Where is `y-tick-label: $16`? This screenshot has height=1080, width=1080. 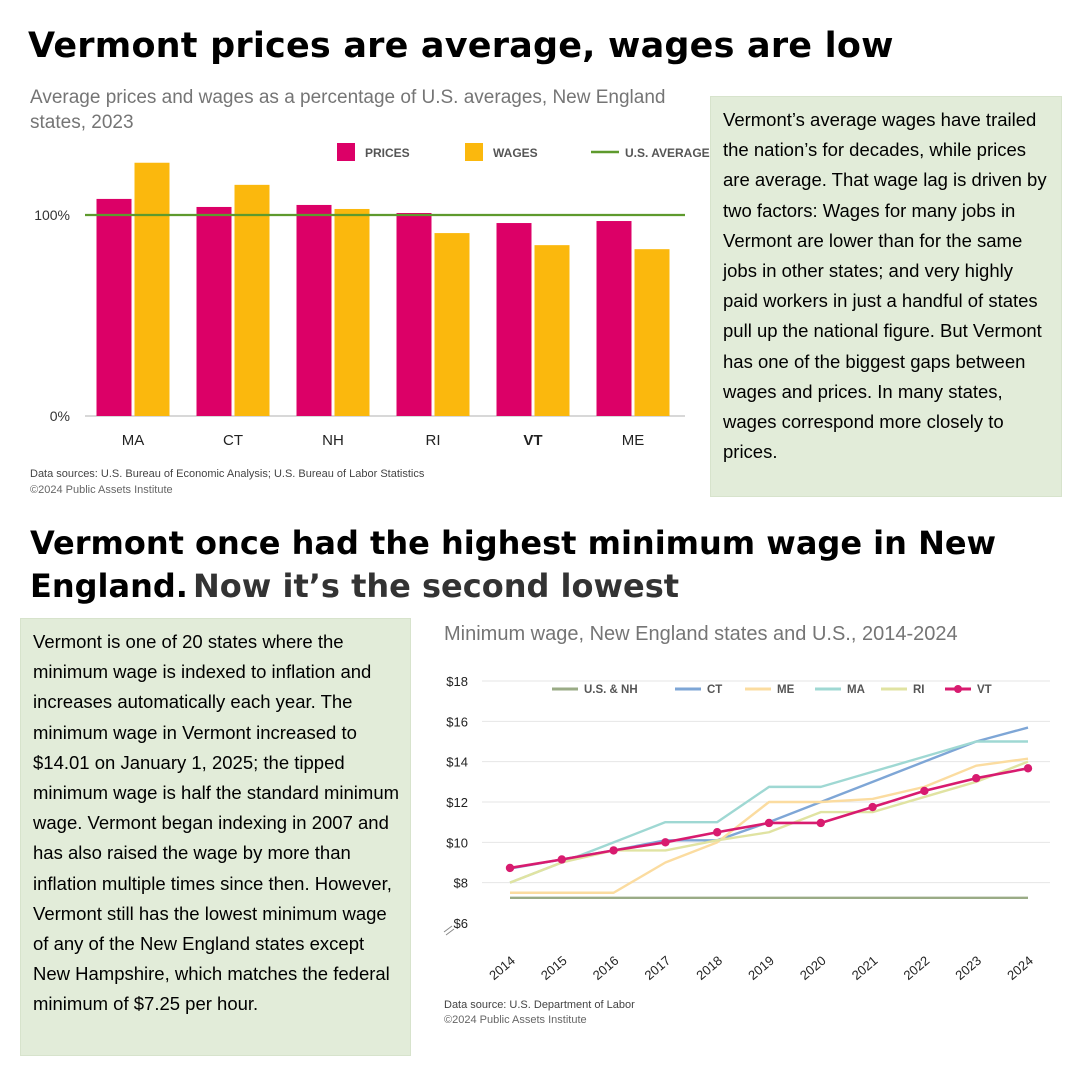 y-tick-label: $16 is located at coordinates (457, 721).